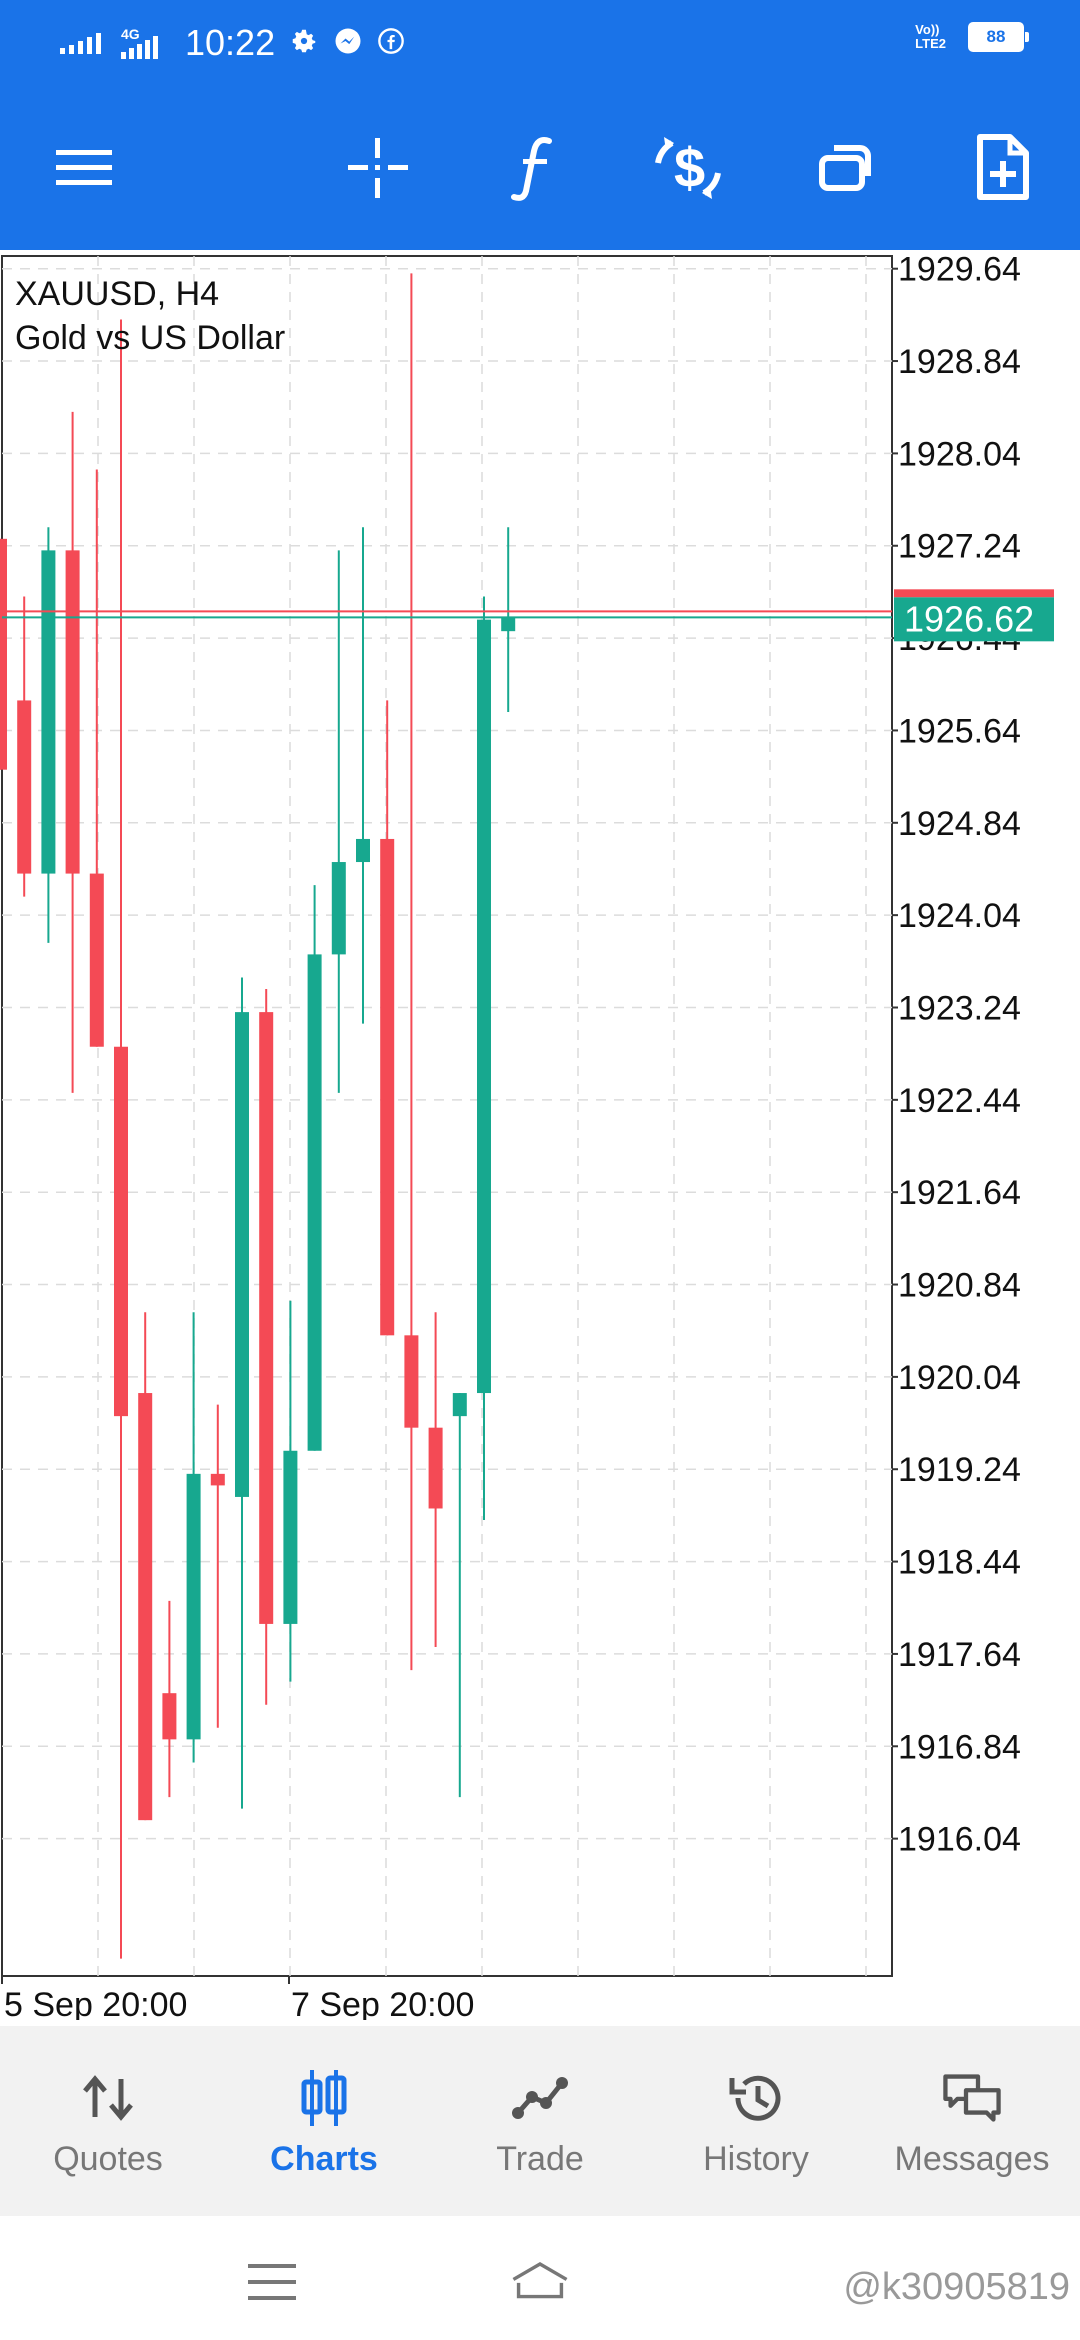  What do you see at coordinates (959, 824) in the screenshot?
I see `price-label: 1924.84` at bounding box center [959, 824].